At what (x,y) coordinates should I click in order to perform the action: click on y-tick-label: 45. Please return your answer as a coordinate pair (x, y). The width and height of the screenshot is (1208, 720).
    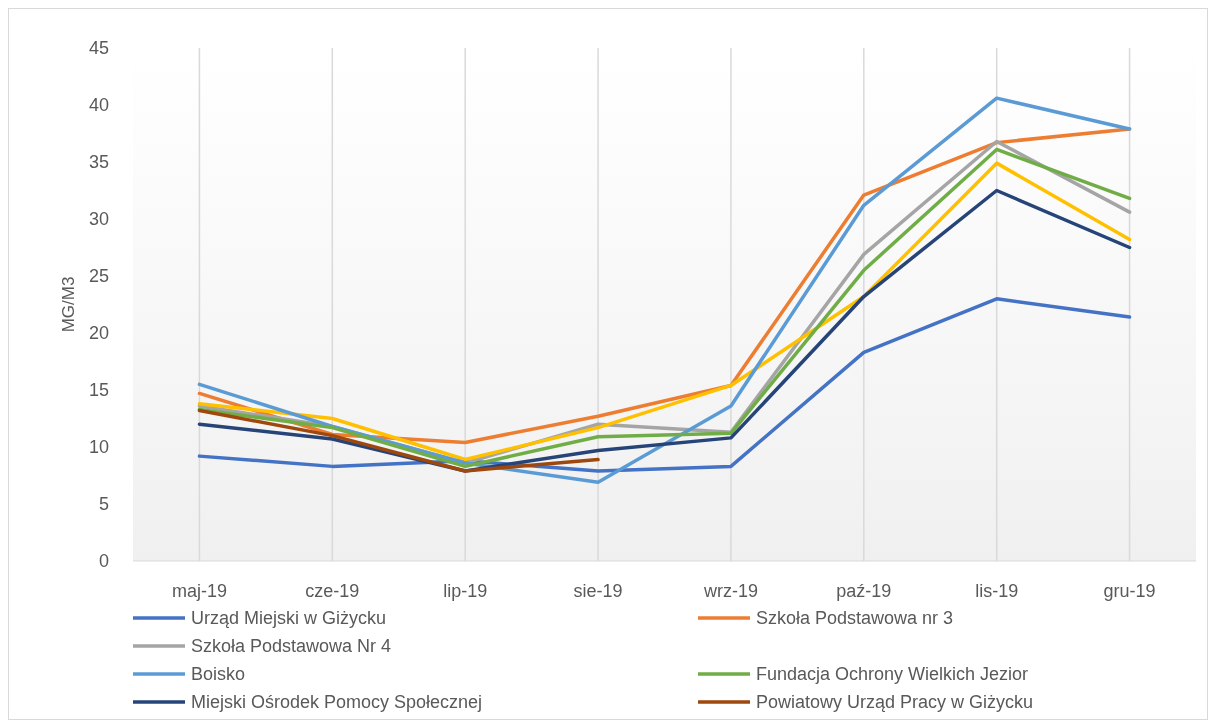
    Looking at the image, I should click on (98, 48).